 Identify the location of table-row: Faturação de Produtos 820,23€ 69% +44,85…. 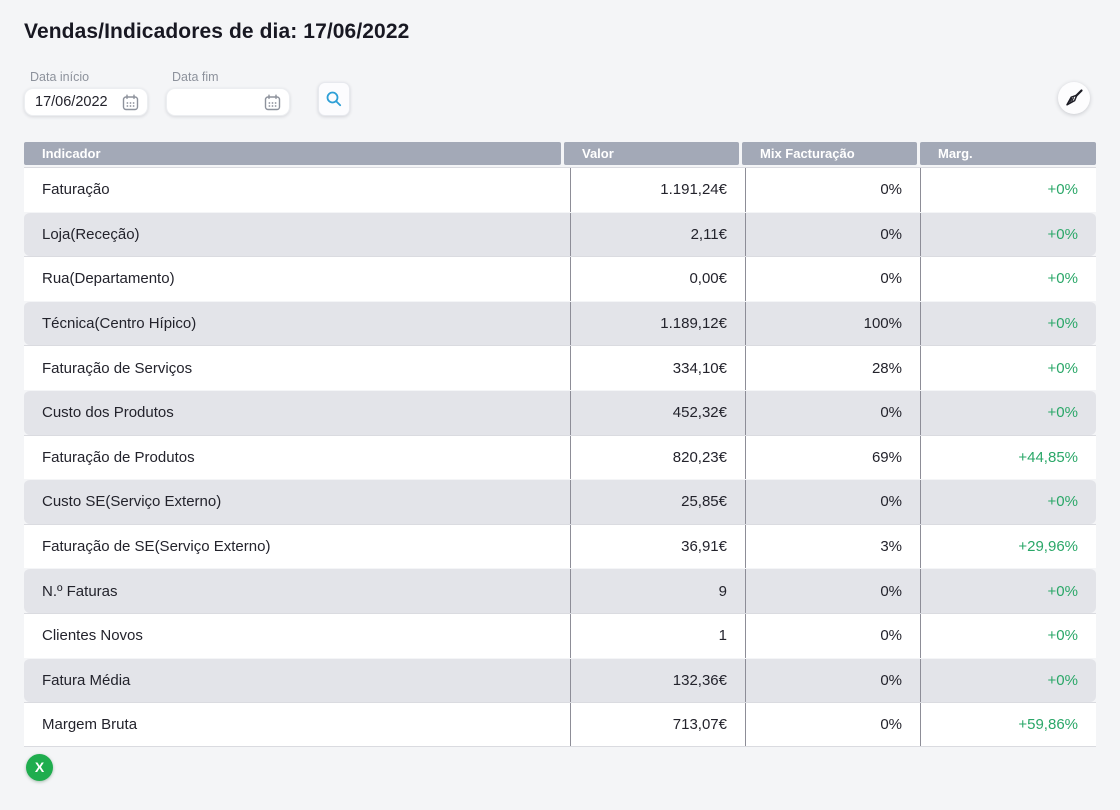
(560, 457).